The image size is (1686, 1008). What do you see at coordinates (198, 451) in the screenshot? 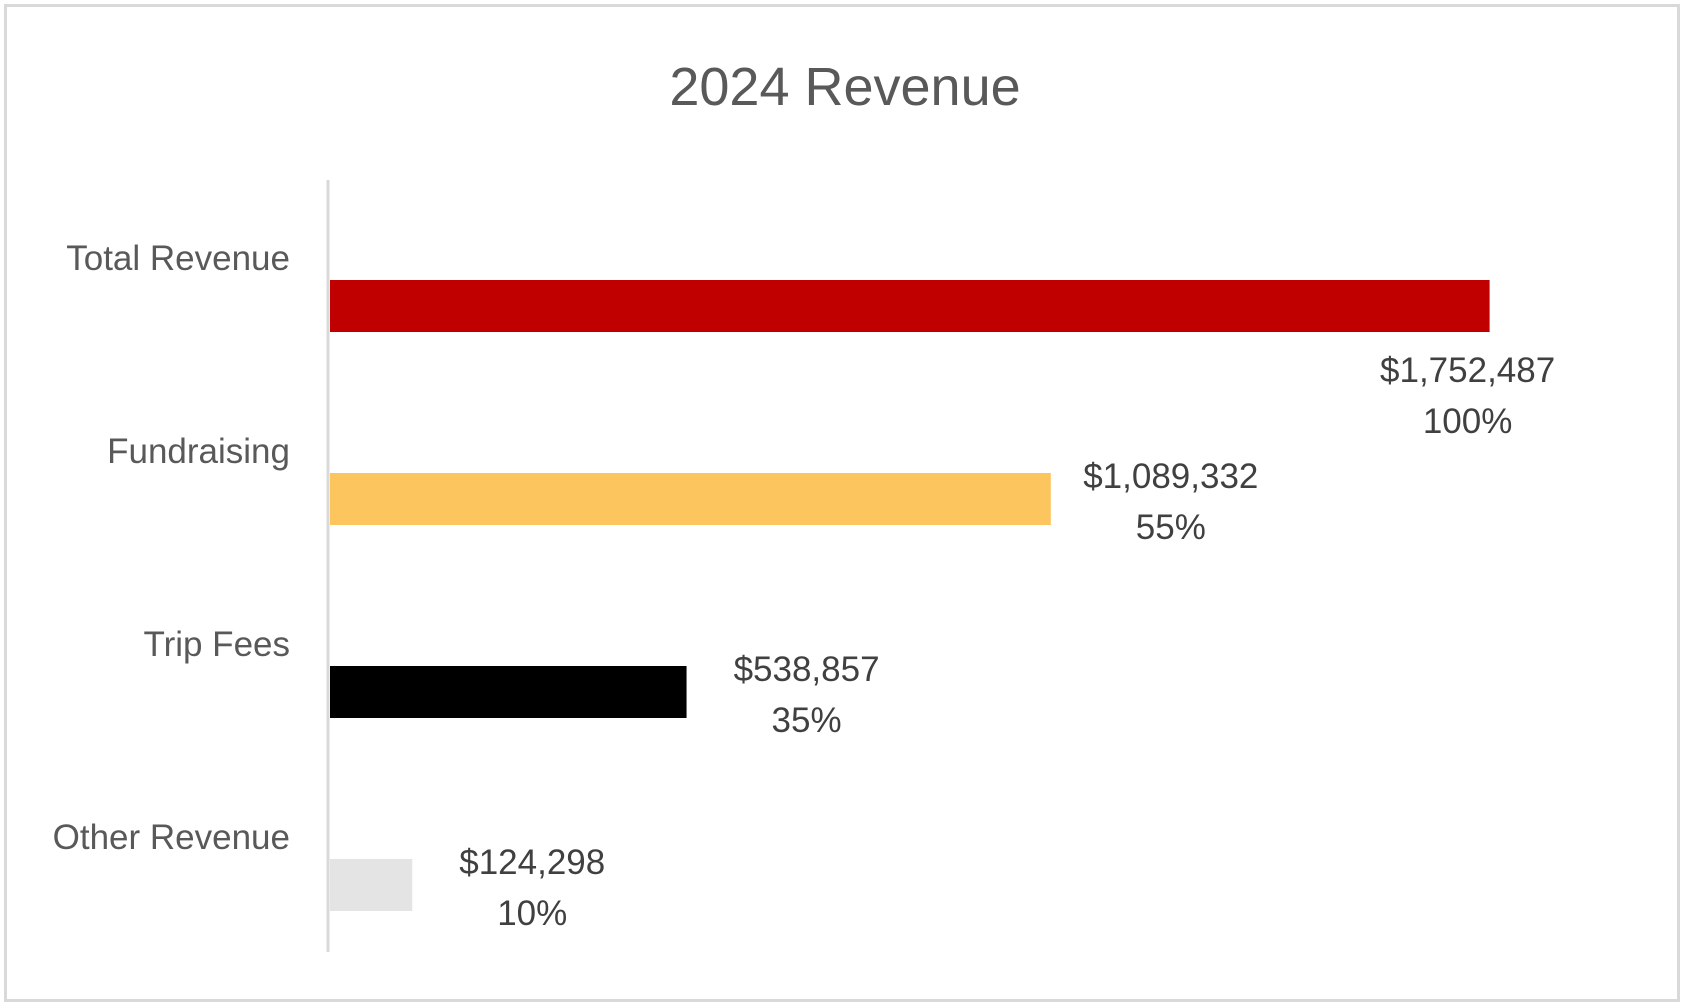
I see `category-label: Fundraising` at bounding box center [198, 451].